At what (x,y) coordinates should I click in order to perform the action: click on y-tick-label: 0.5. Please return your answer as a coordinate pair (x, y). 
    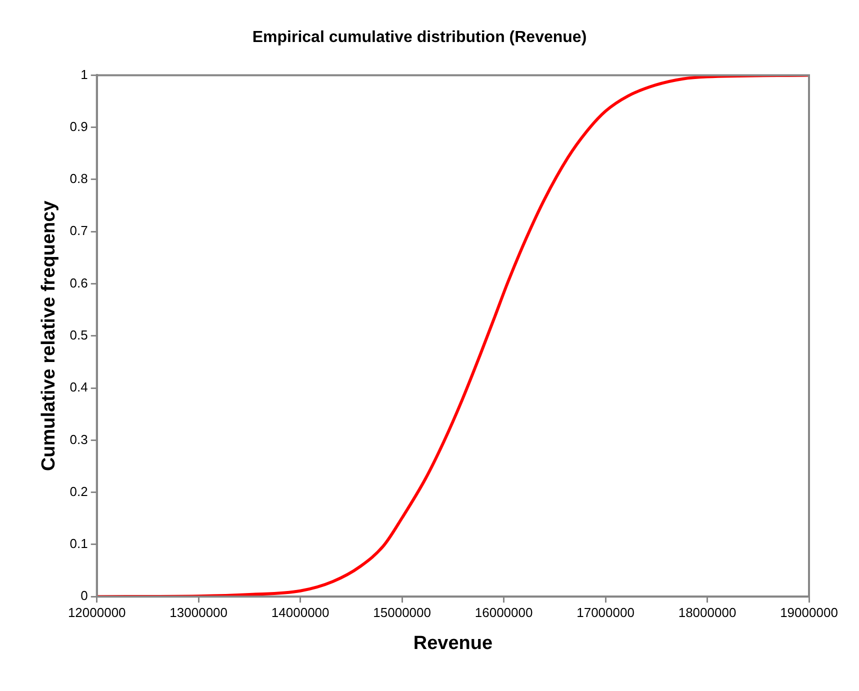
    Looking at the image, I should click on (79, 334).